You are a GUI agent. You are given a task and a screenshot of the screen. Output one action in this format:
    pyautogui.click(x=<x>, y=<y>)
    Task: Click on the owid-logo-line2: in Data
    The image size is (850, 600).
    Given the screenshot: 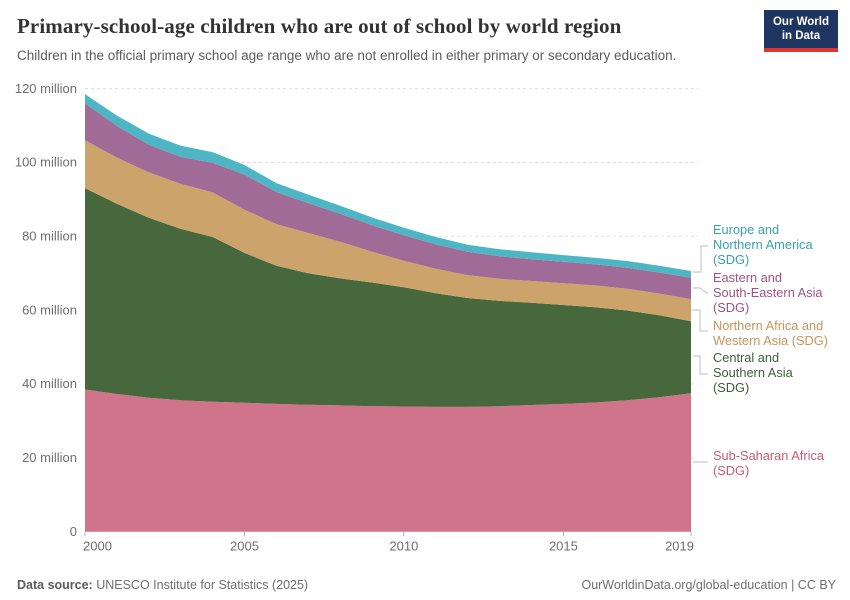 What is the action you would take?
    pyautogui.click(x=801, y=36)
    